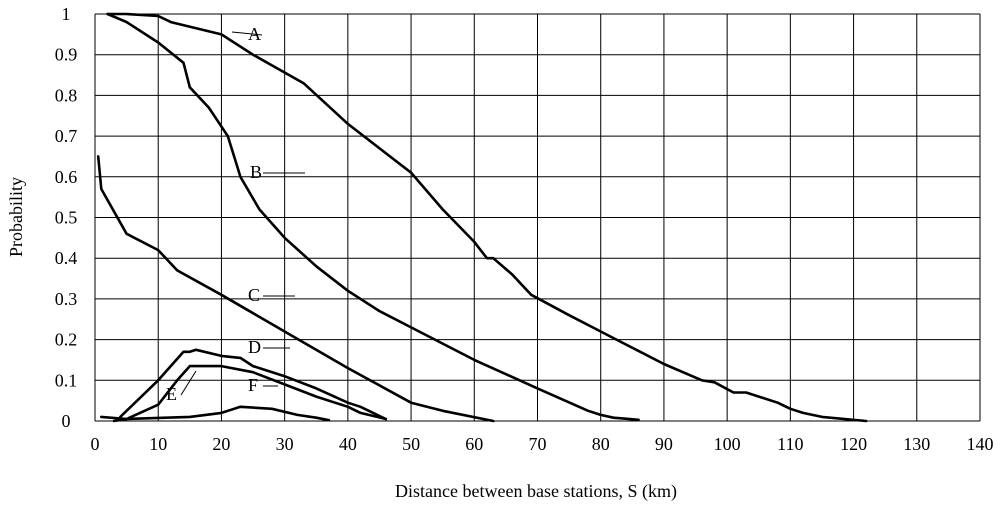 The height and width of the screenshot is (506, 1001). I want to click on y-tick-label: 0.7, so click(66, 136).